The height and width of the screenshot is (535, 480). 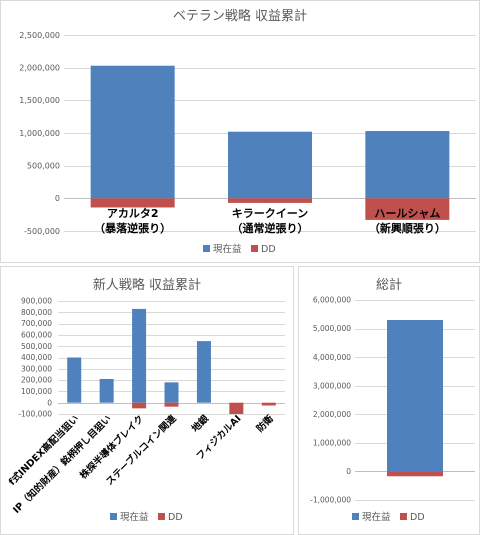 I want to click on y-tick-label: -100,000, so click(x=35, y=414).